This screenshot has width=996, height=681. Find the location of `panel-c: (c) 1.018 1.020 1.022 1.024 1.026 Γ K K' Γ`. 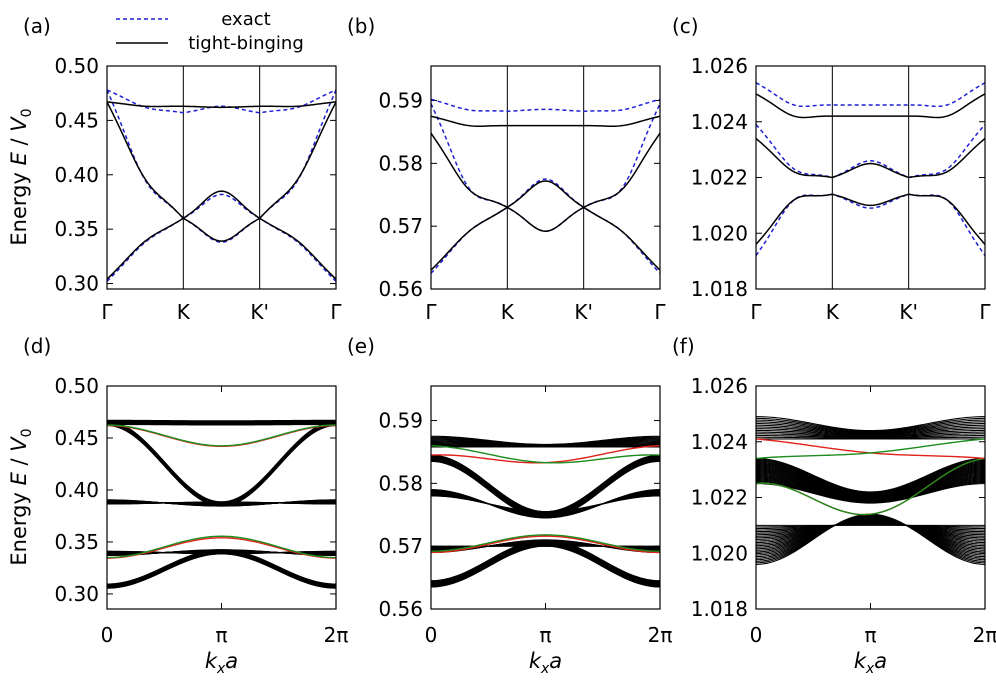

panel-c: (c) 1.018 1.020 1.022 1.024 1.026 Γ K K' Γ is located at coordinates (831, 169).